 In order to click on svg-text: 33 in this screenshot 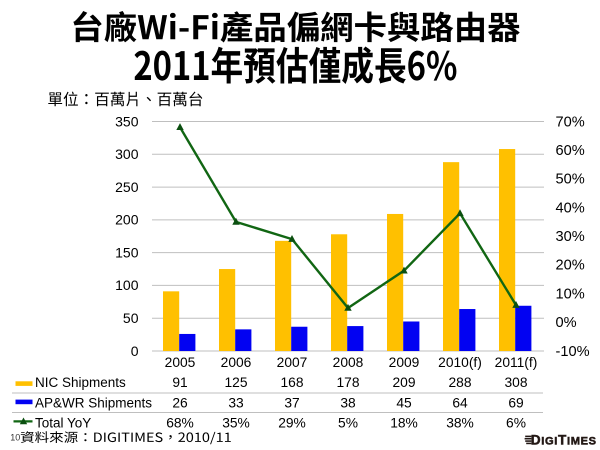, I will do `click(236, 403)`.